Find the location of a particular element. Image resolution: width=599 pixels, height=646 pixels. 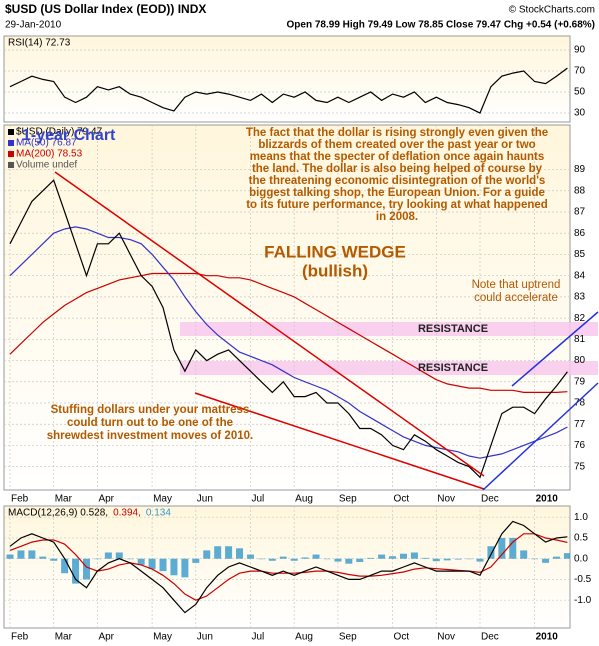

y-tick-label: 86 is located at coordinates (580, 233).